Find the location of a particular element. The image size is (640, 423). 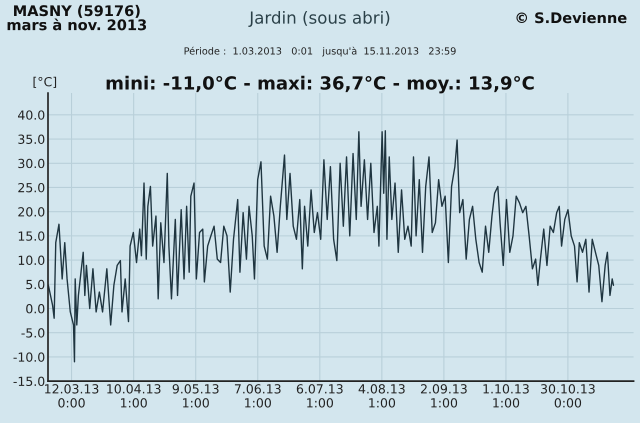

text: MASNY (59176) mars à nov. 2013 is located at coordinates (77, 17).